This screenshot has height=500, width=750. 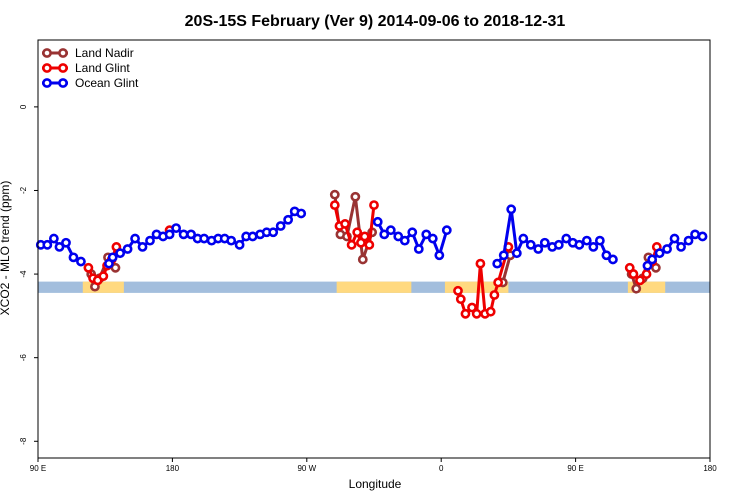 I want to click on y-axis-label: XCO2 - MLO trend (ppm), so click(x=6, y=248).